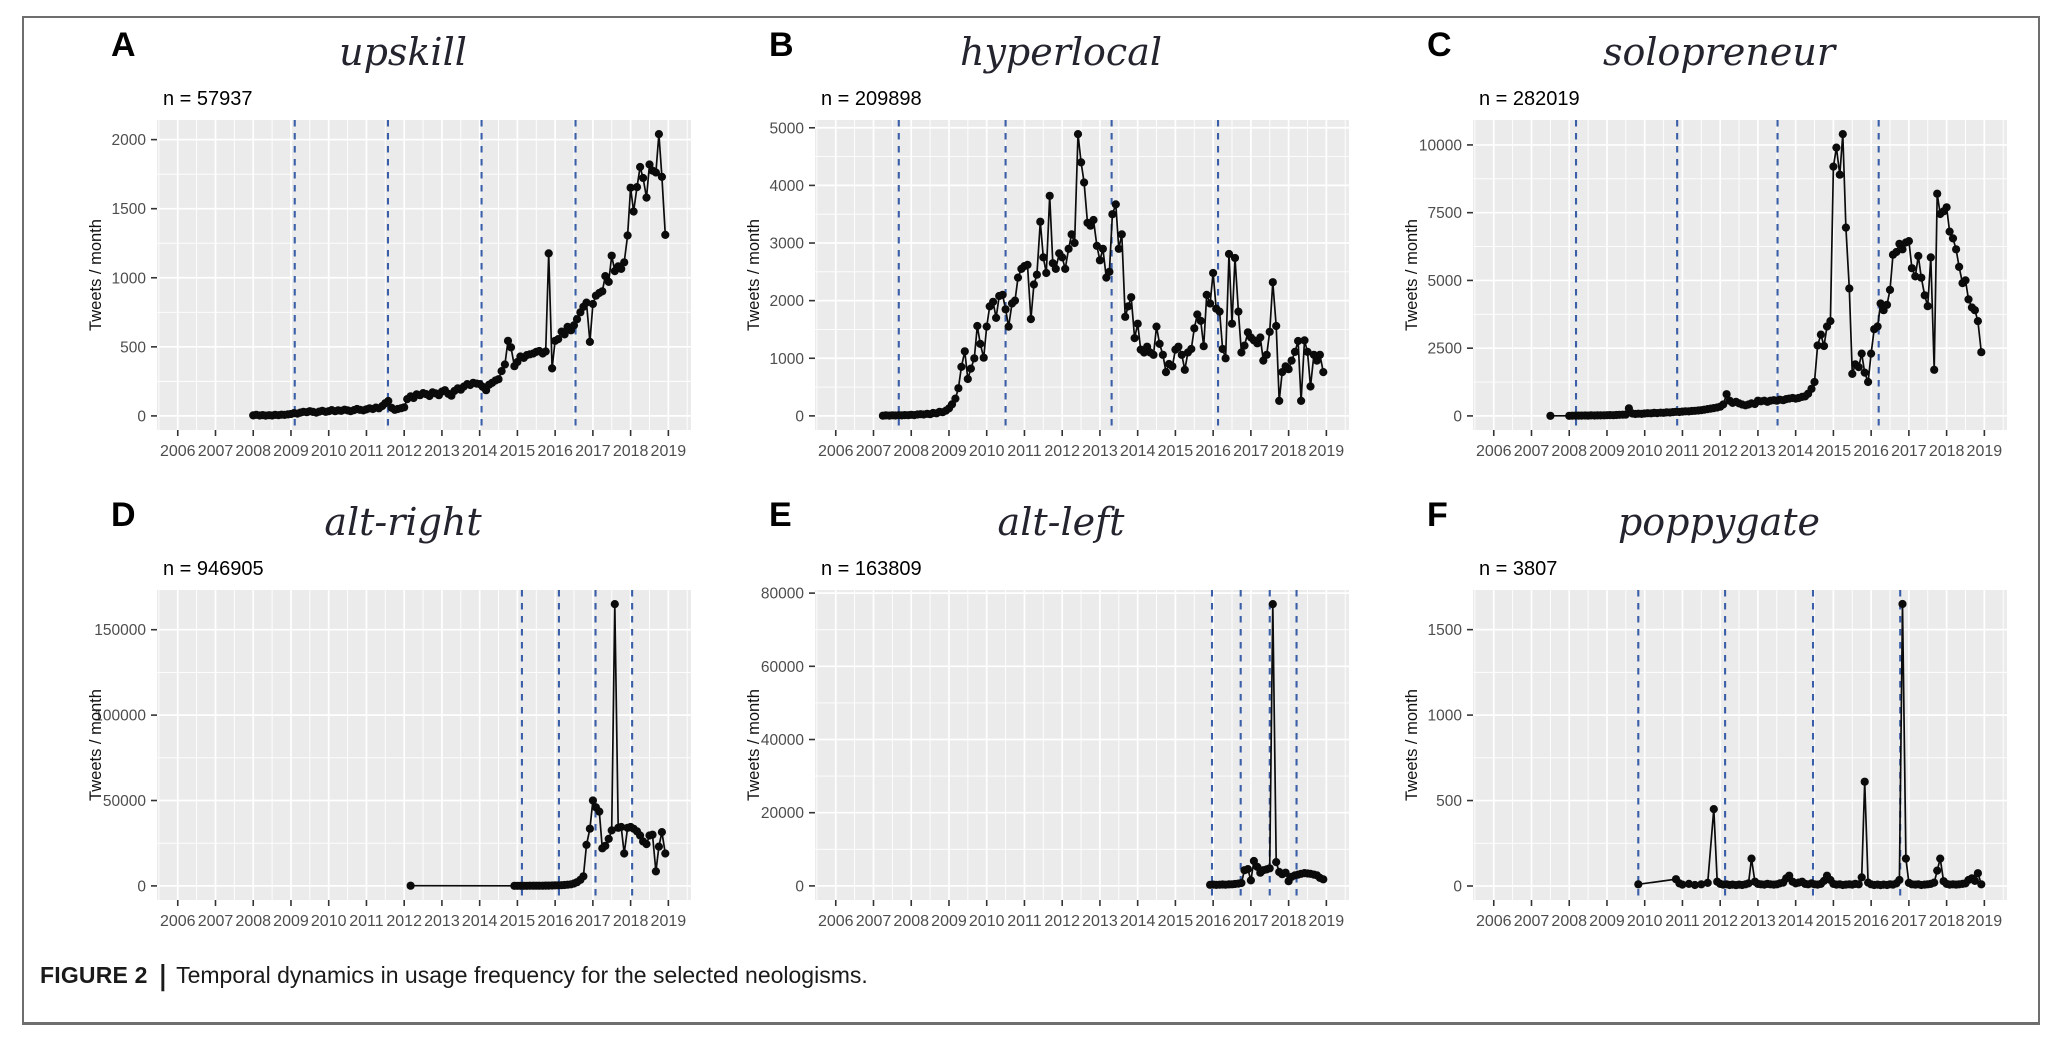  I want to click on grid-major, so click(1082, 745).